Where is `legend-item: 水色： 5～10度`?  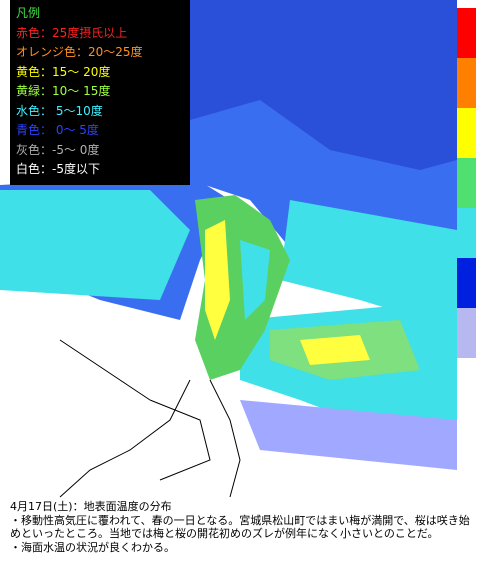
legend-item: 水色： 5～10度 is located at coordinates (59, 110).